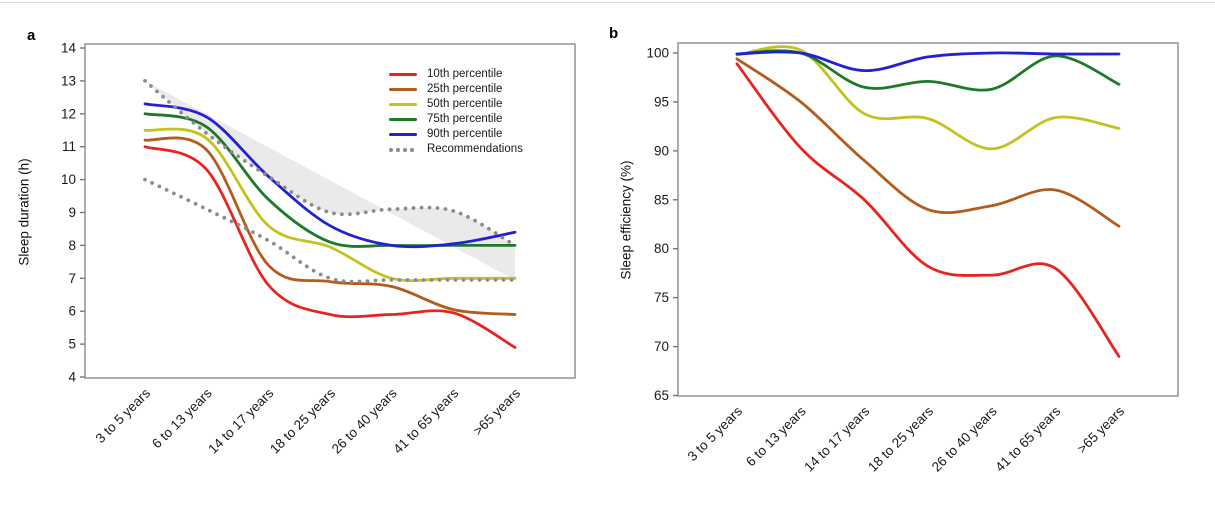 The image size is (1215, 523). I want to click on series-line-75th-percentile-a, so click(330, 180).